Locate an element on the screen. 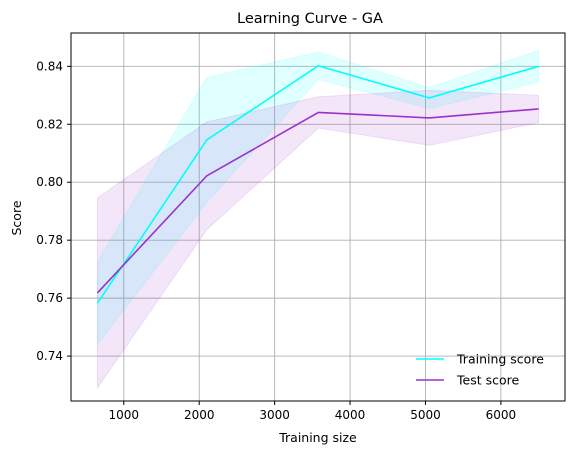 The height and width of the screenshot is (455, 576). legend-label: Test score is located at coordinates (487, 380).